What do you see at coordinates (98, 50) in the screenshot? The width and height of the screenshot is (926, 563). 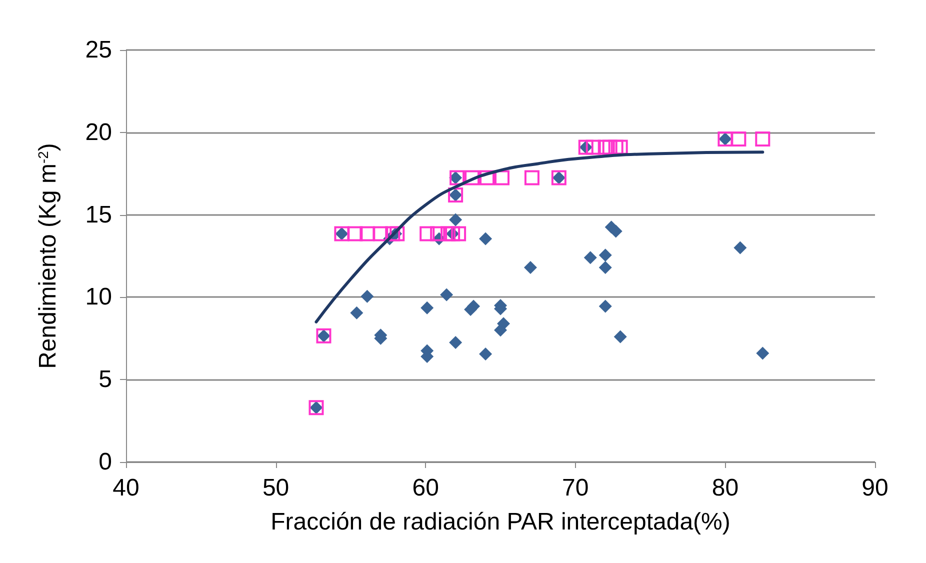 I see `y-tick-label: 25` at bounding box center [98, 50].